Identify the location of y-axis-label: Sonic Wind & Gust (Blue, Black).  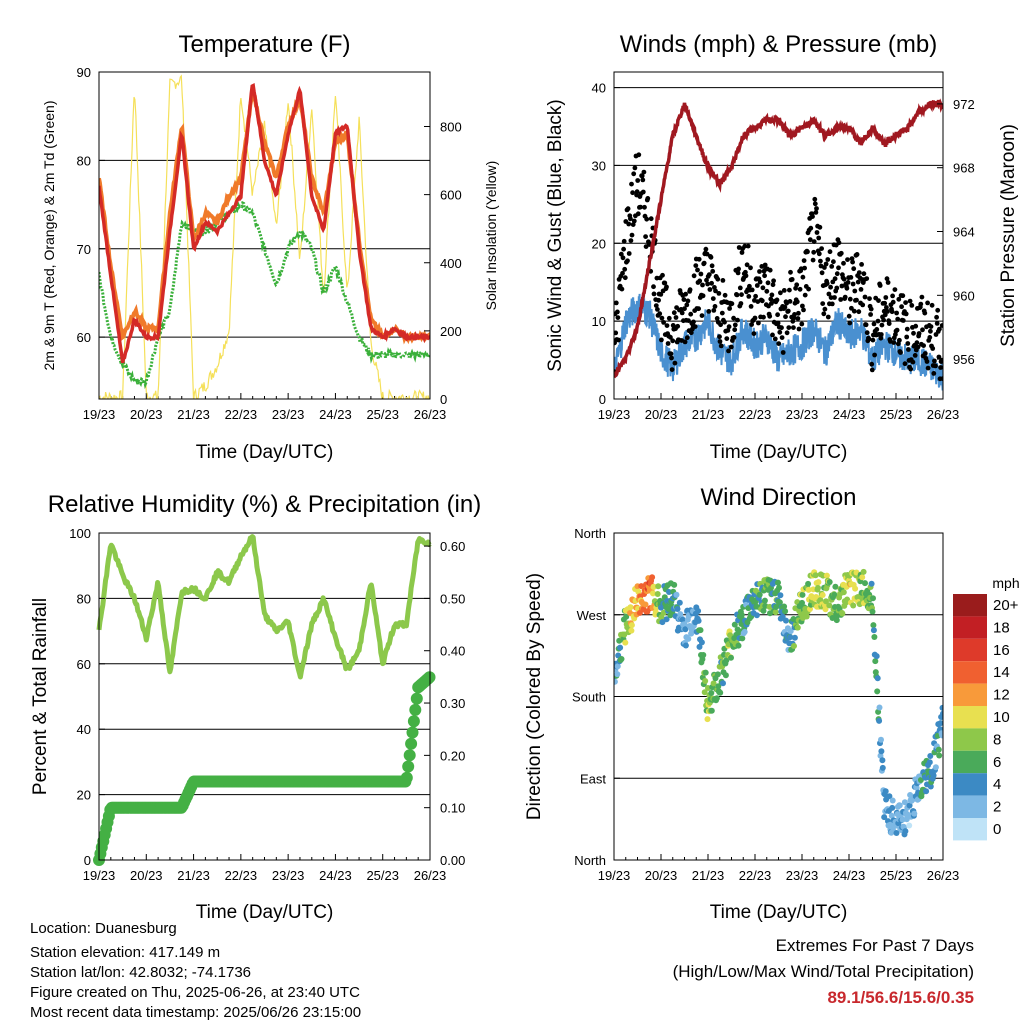
(555, 235).